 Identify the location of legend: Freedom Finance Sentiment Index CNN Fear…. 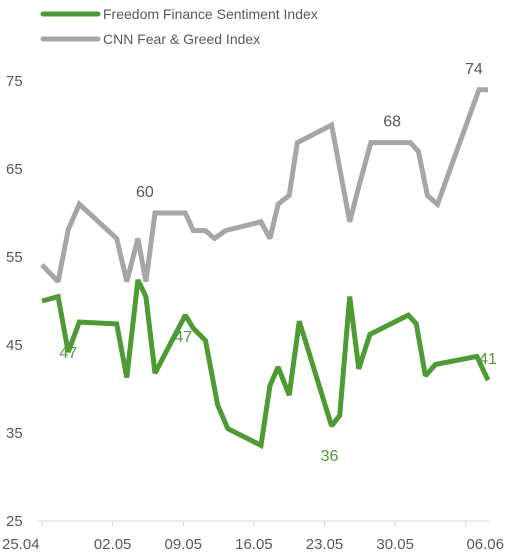
(179, 26).